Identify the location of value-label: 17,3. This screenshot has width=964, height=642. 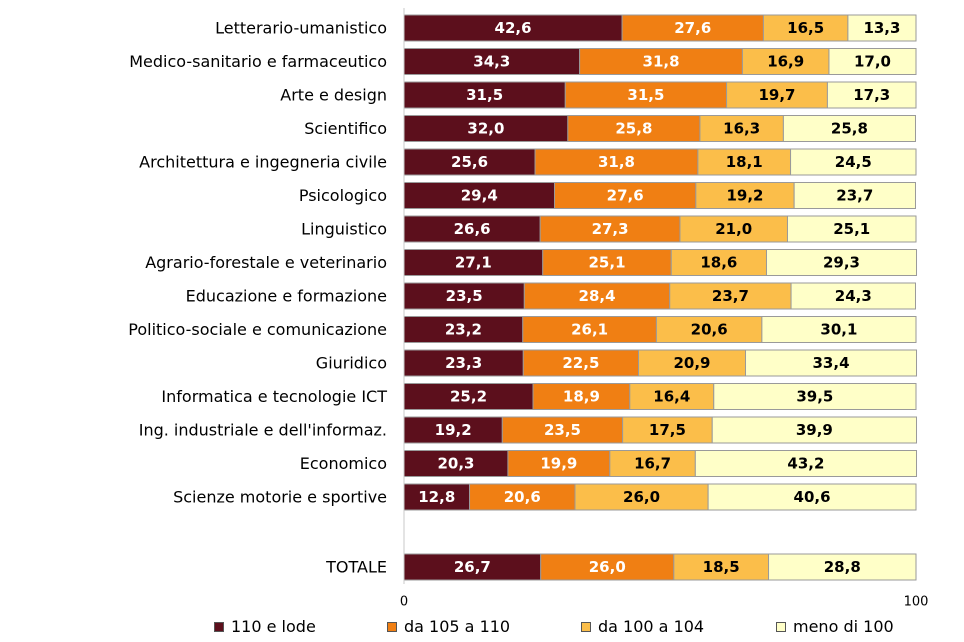
(871, 95).